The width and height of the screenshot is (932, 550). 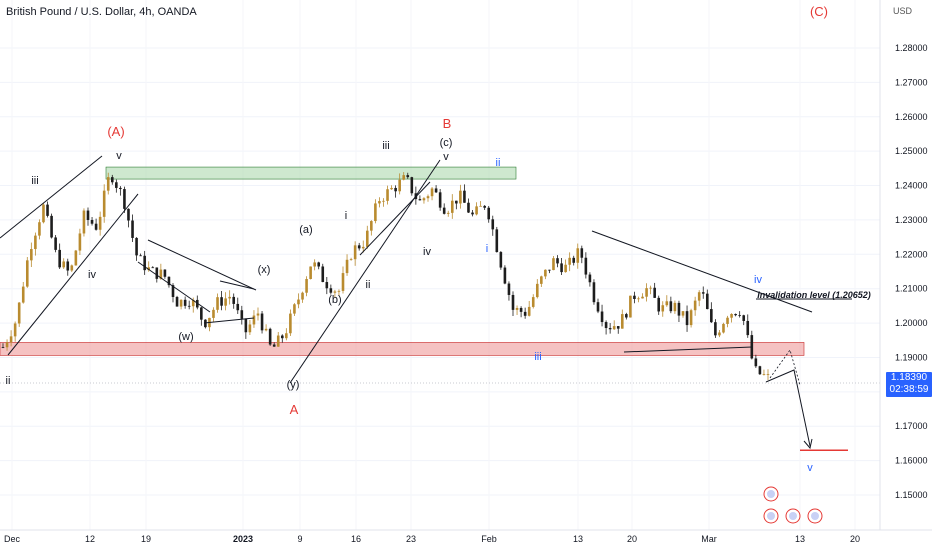 I want to click on y-tick-label: 1.26000, so click(x=911, y=117).